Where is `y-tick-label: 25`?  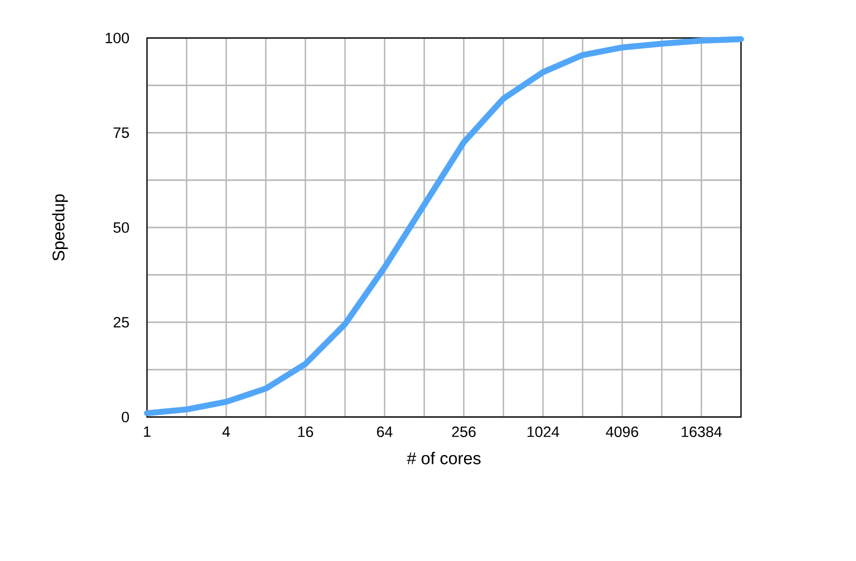 y-tick-label: 25 is located at coordinates (121, 322).